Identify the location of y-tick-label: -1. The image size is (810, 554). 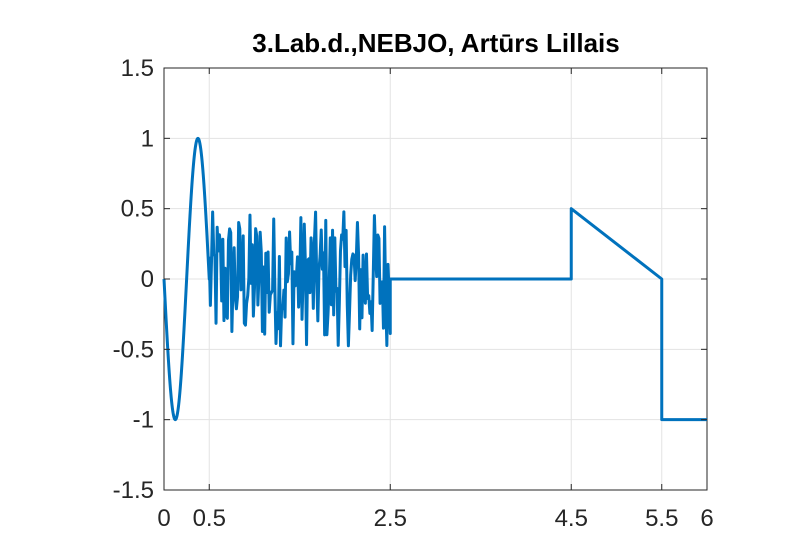
(143, 420).